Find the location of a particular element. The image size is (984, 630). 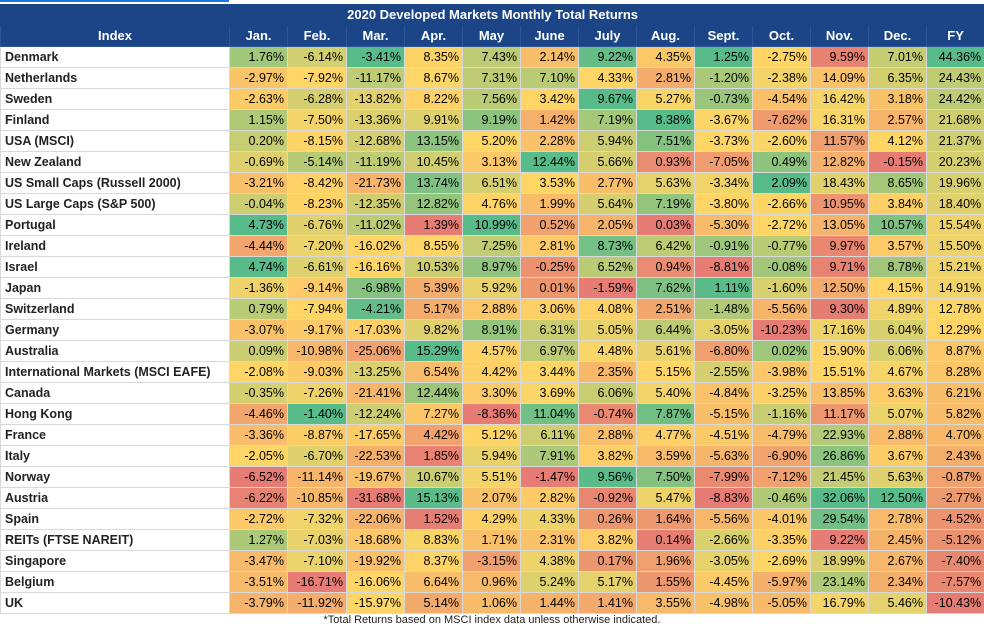

return-cell: -3.36% is located at coordinates (258, 435).